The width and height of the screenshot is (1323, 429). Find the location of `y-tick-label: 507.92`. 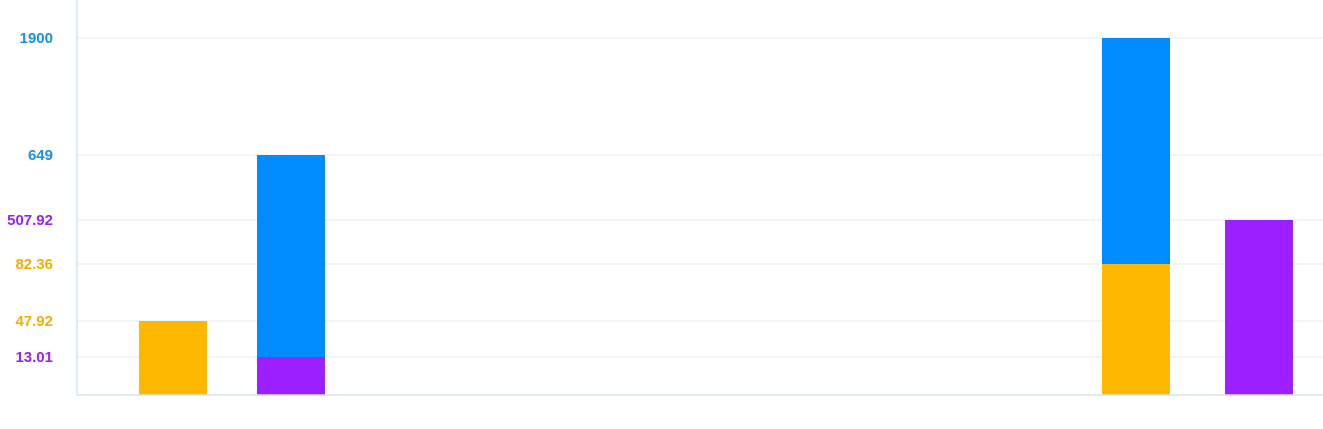

y-tick-label: 507.92 is located at coordinates (30, 220).